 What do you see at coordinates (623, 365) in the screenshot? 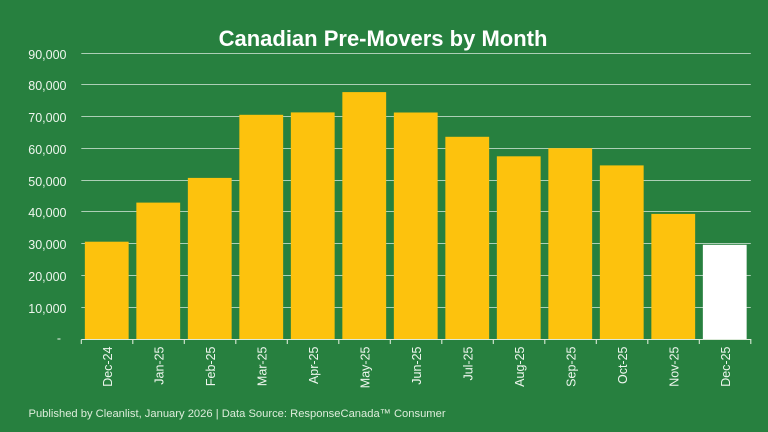
I see `svg-text: Oct-25` at bounding box center [623, 365].